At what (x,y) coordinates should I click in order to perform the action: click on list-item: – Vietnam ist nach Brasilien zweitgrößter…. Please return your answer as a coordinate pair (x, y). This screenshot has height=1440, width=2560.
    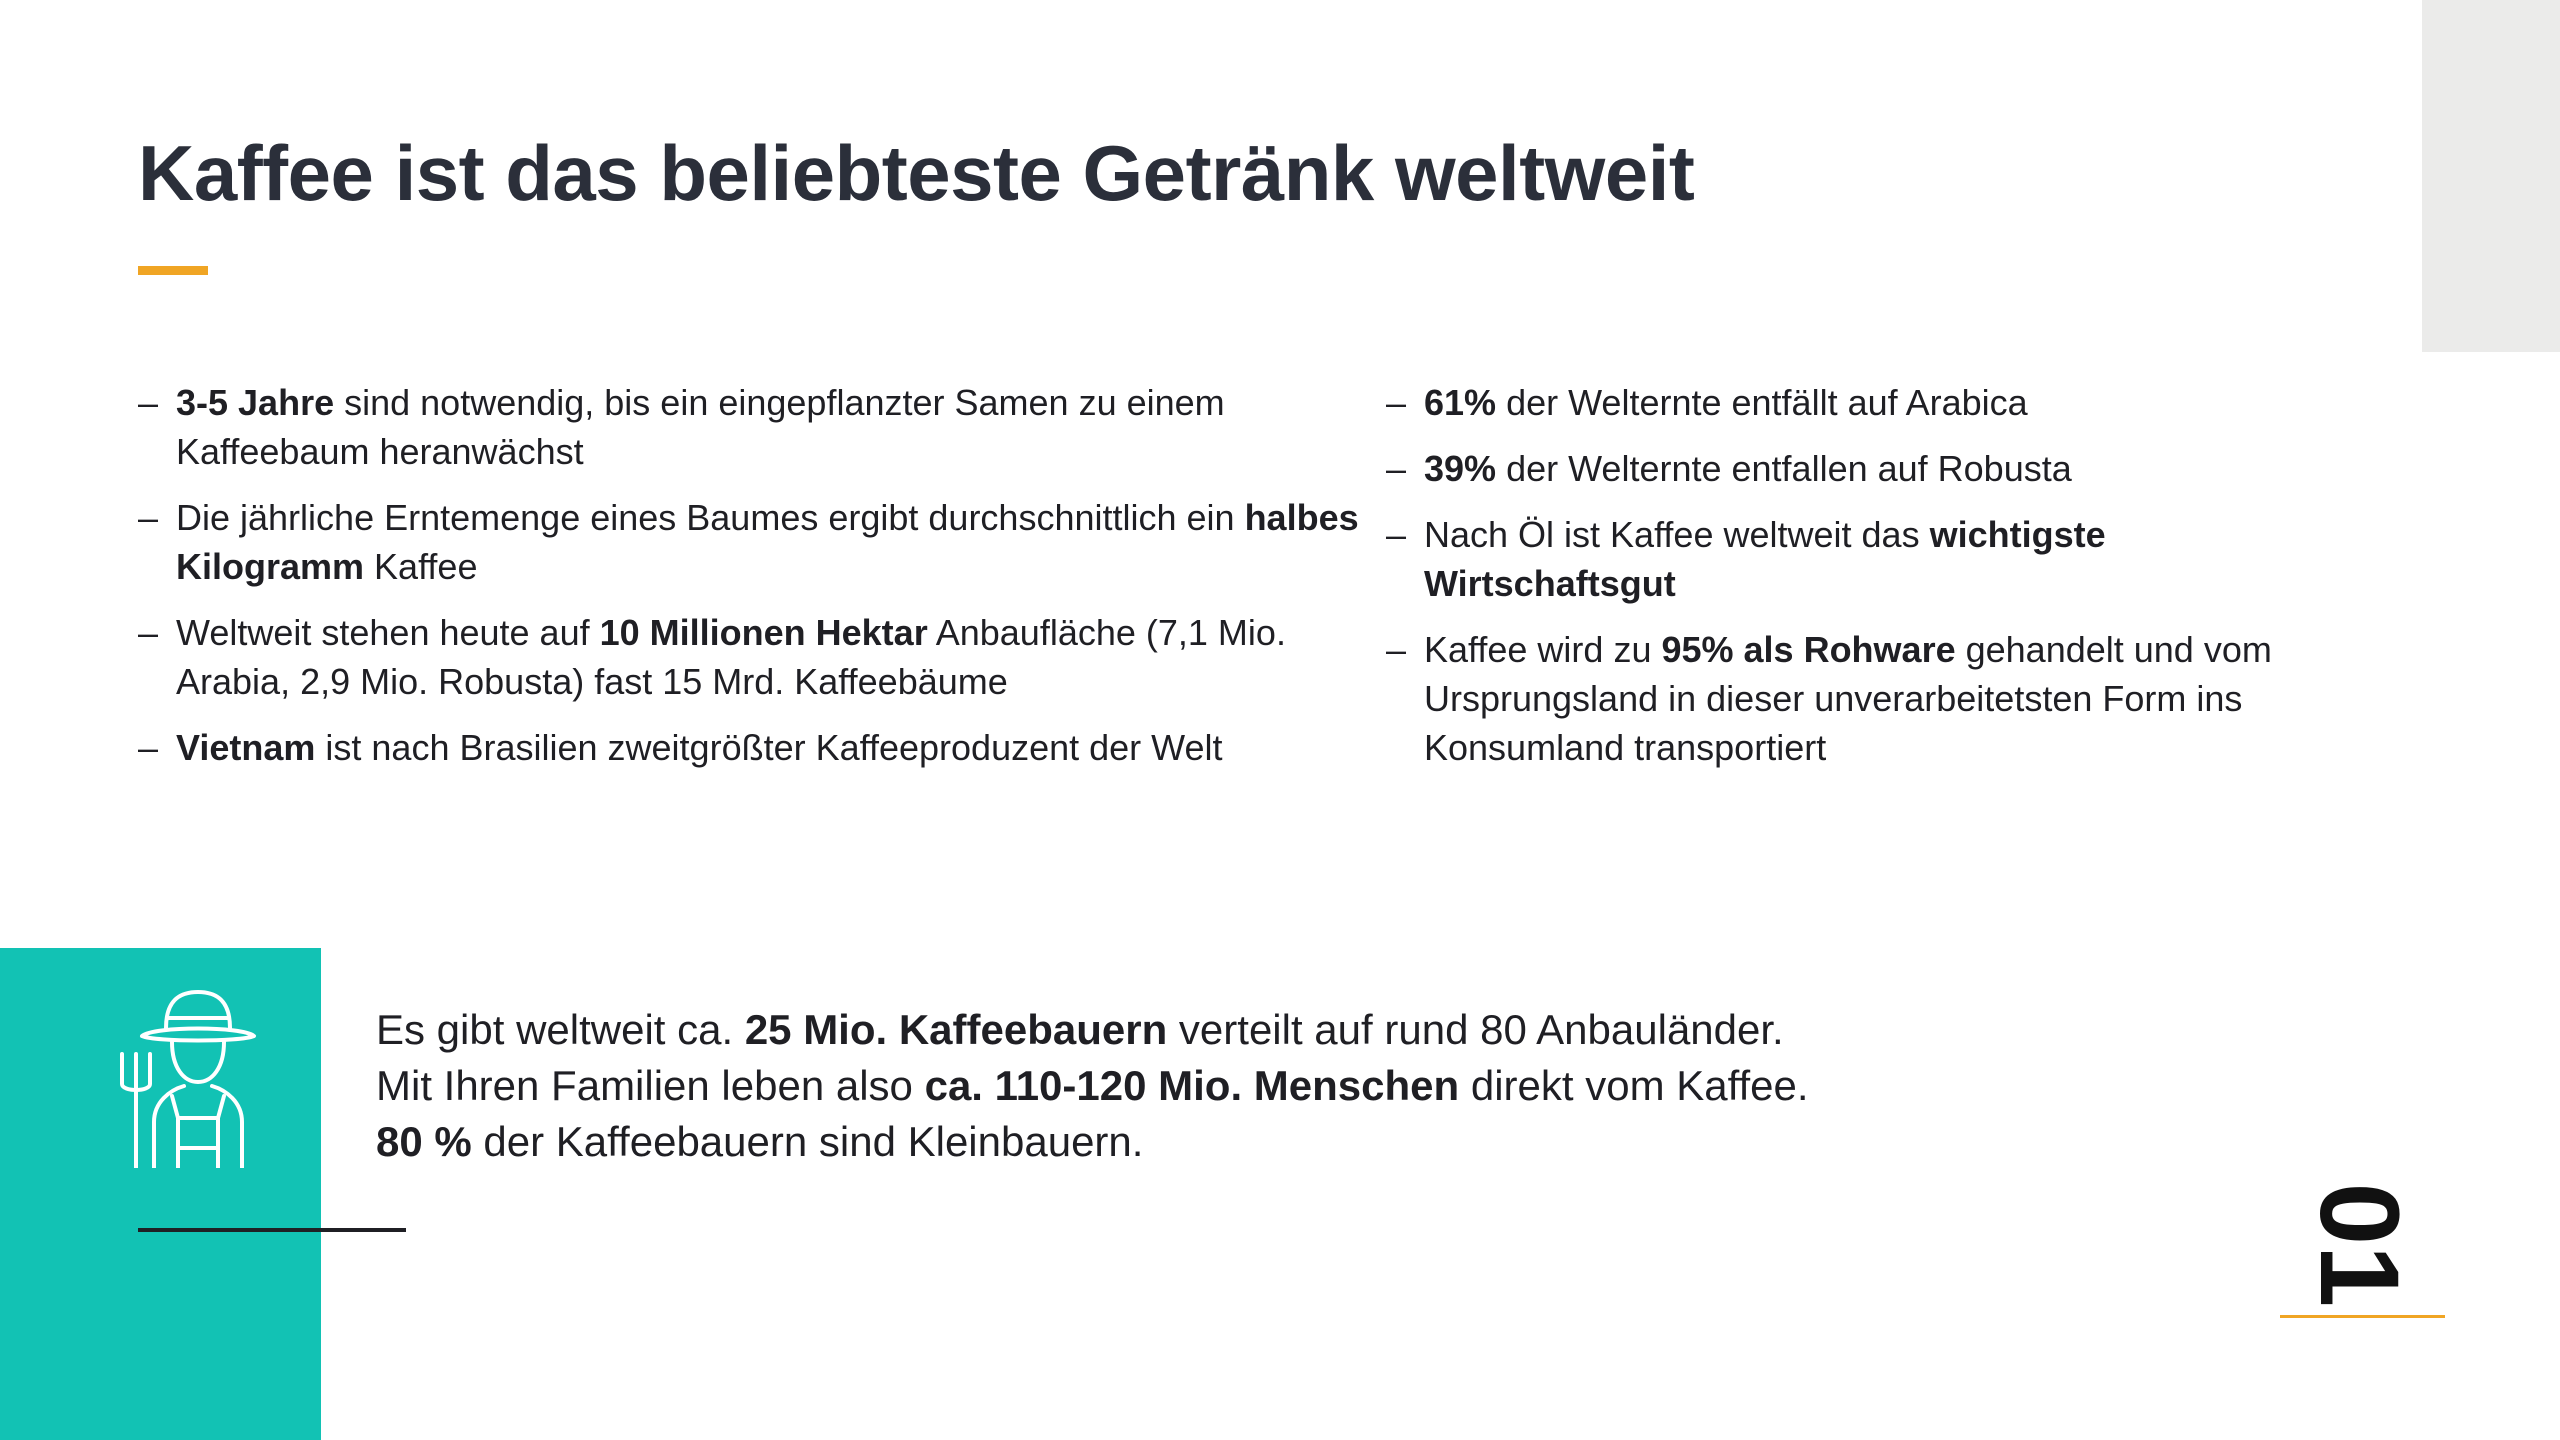
    Looking at the image, I should click on (758, 747).